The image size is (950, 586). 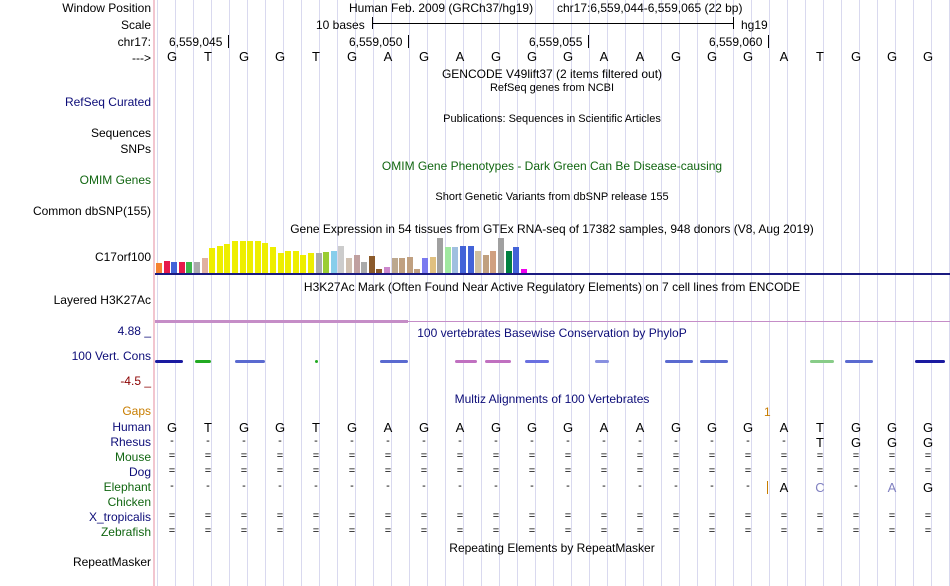 What do you see at coordinates (141, 58) in the screenshot?
I see `strand-arrow-label: --->` at bounding box center [141, 58].